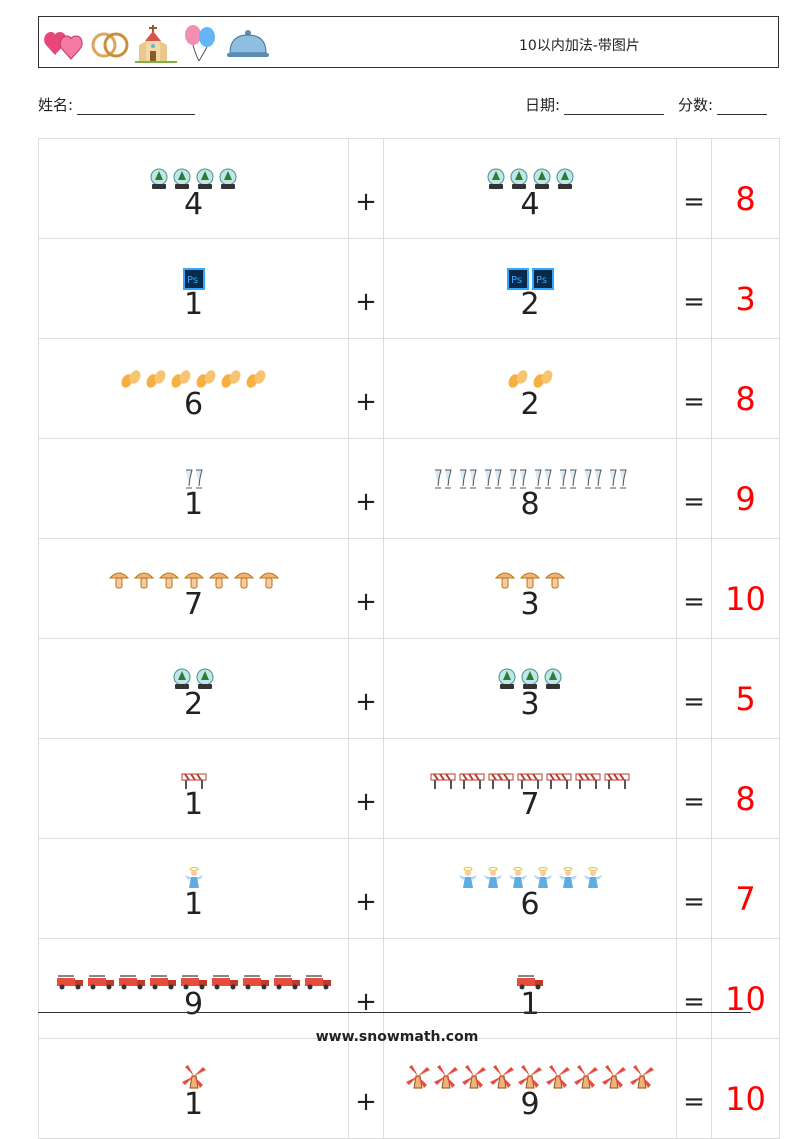 Image resolution: width=794 pixels, height=1139 pixels. I want to click on name-label: 姓名:, so click(56, 105).